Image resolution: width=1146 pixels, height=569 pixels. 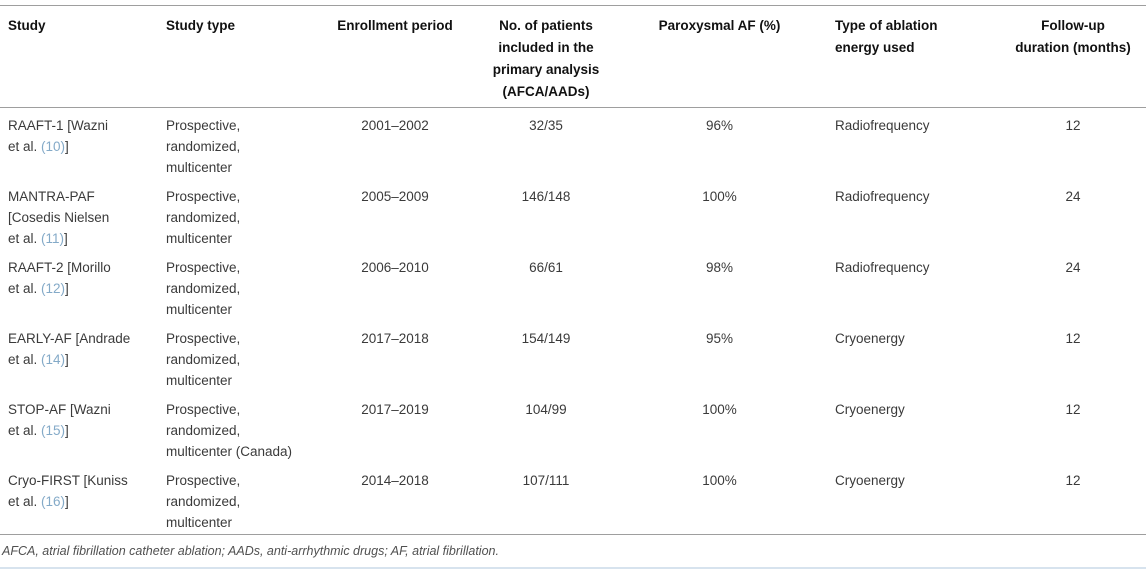 I want to click on citation-link: (14), so click(x=53, y=359).